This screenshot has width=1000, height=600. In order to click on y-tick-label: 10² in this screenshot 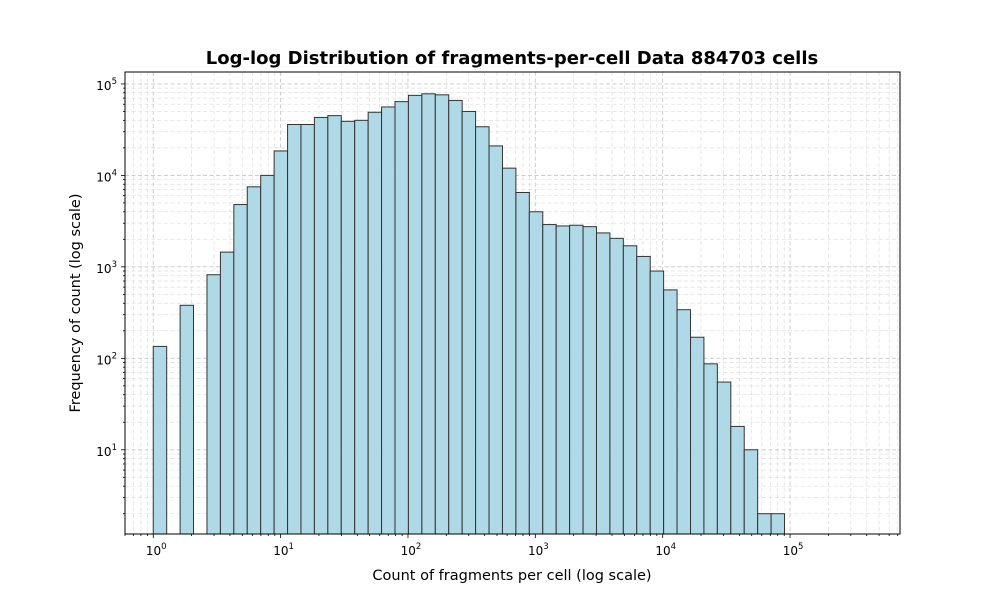, I will do `click(106, 359)`.